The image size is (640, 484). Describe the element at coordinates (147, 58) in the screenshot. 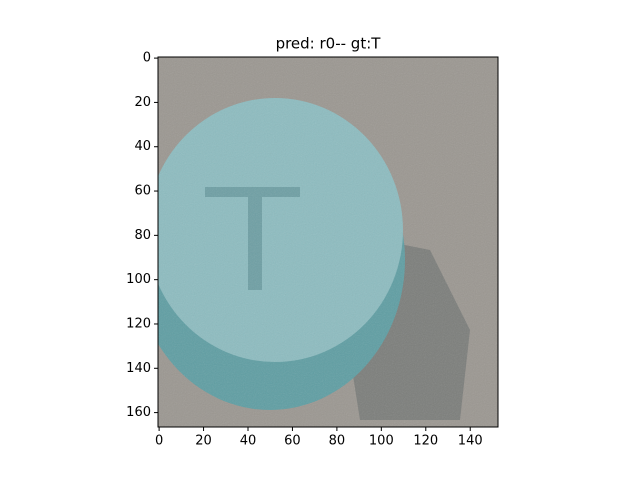

I see `y-tick-label: 0` at that location.